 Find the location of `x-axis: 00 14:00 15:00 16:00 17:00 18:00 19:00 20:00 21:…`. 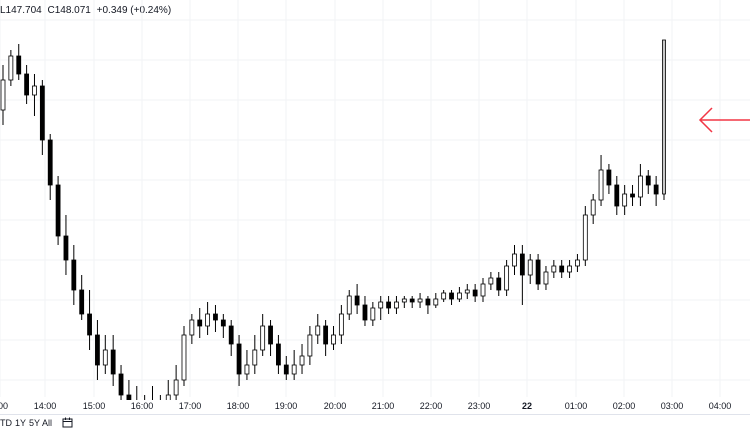

x-axis: 00 14:00 15:00 16:00 17:00 18:00 19:00 20:00 21:… is located at coordinates (375, 406).